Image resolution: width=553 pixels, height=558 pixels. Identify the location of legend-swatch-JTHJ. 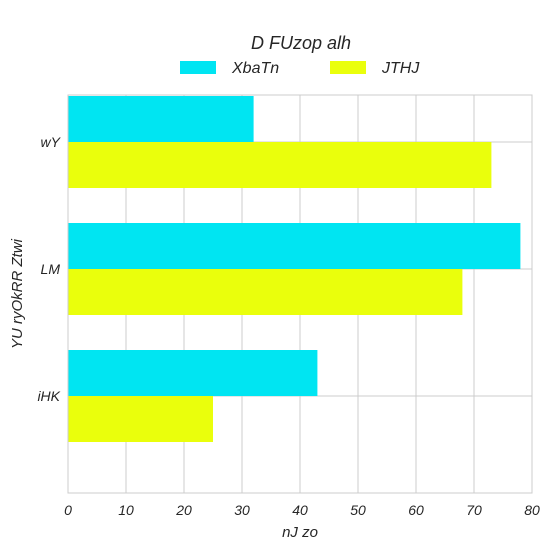
(348, 67).